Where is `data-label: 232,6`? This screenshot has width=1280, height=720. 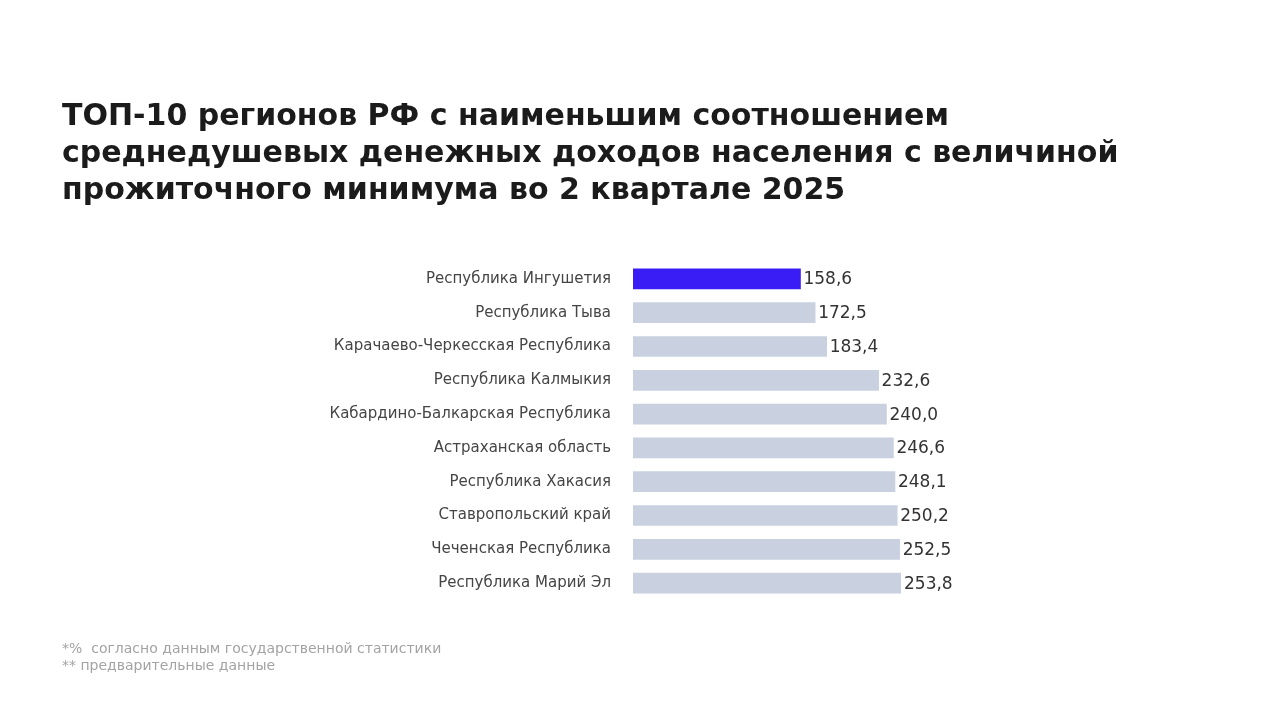
data-label: 232,6 is located at coordinates (906, 379).